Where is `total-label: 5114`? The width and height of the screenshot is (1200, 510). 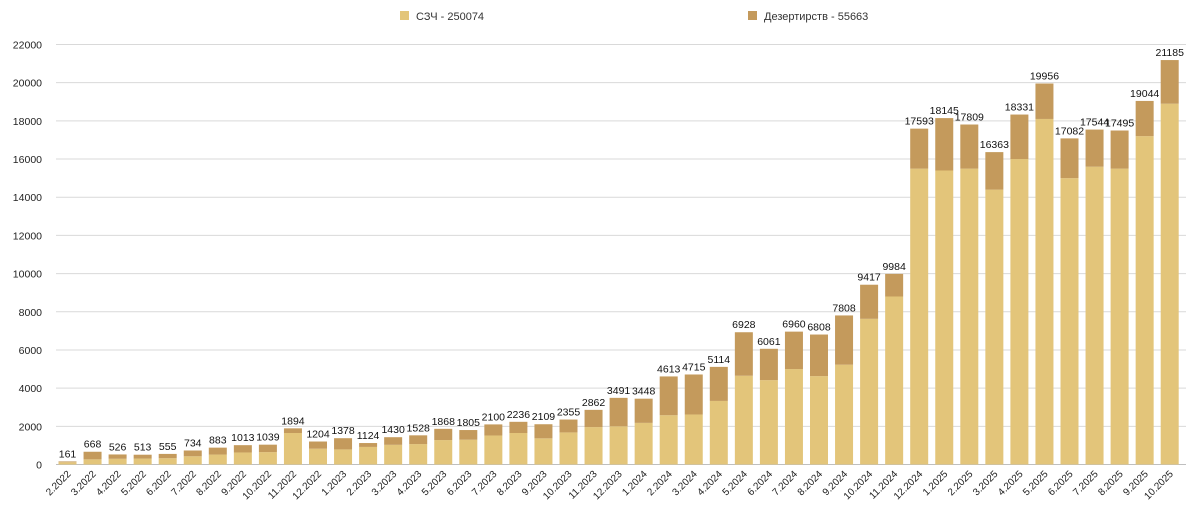
total-label: 5114 is located at coordinates (719, 360).